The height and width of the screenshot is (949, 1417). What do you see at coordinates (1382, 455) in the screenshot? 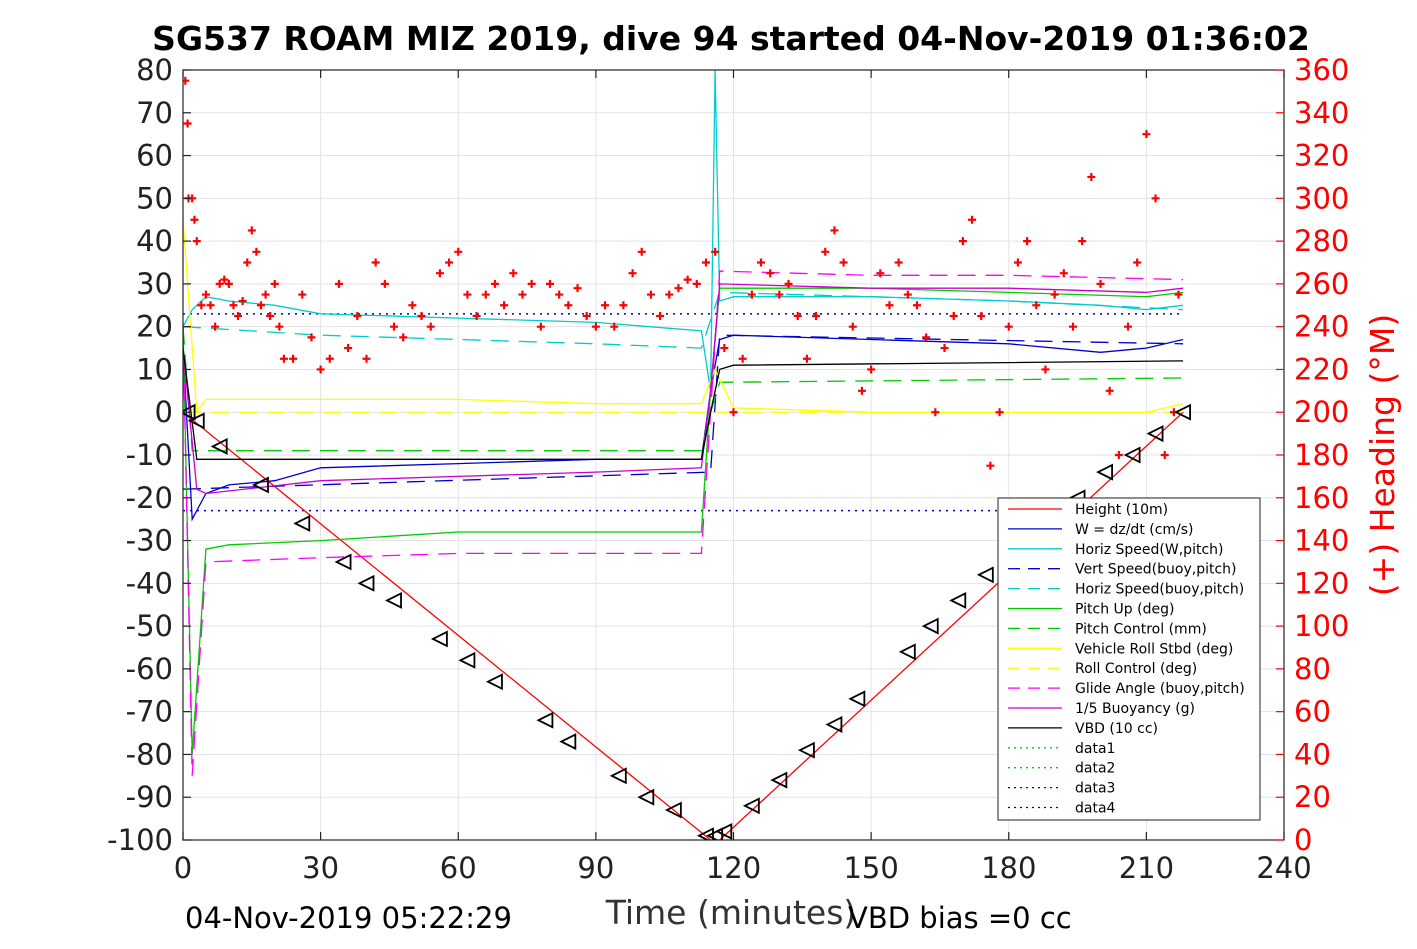
I see `right-axis-label: (+) Heading (°M)` at bounding box center [1382, 455].